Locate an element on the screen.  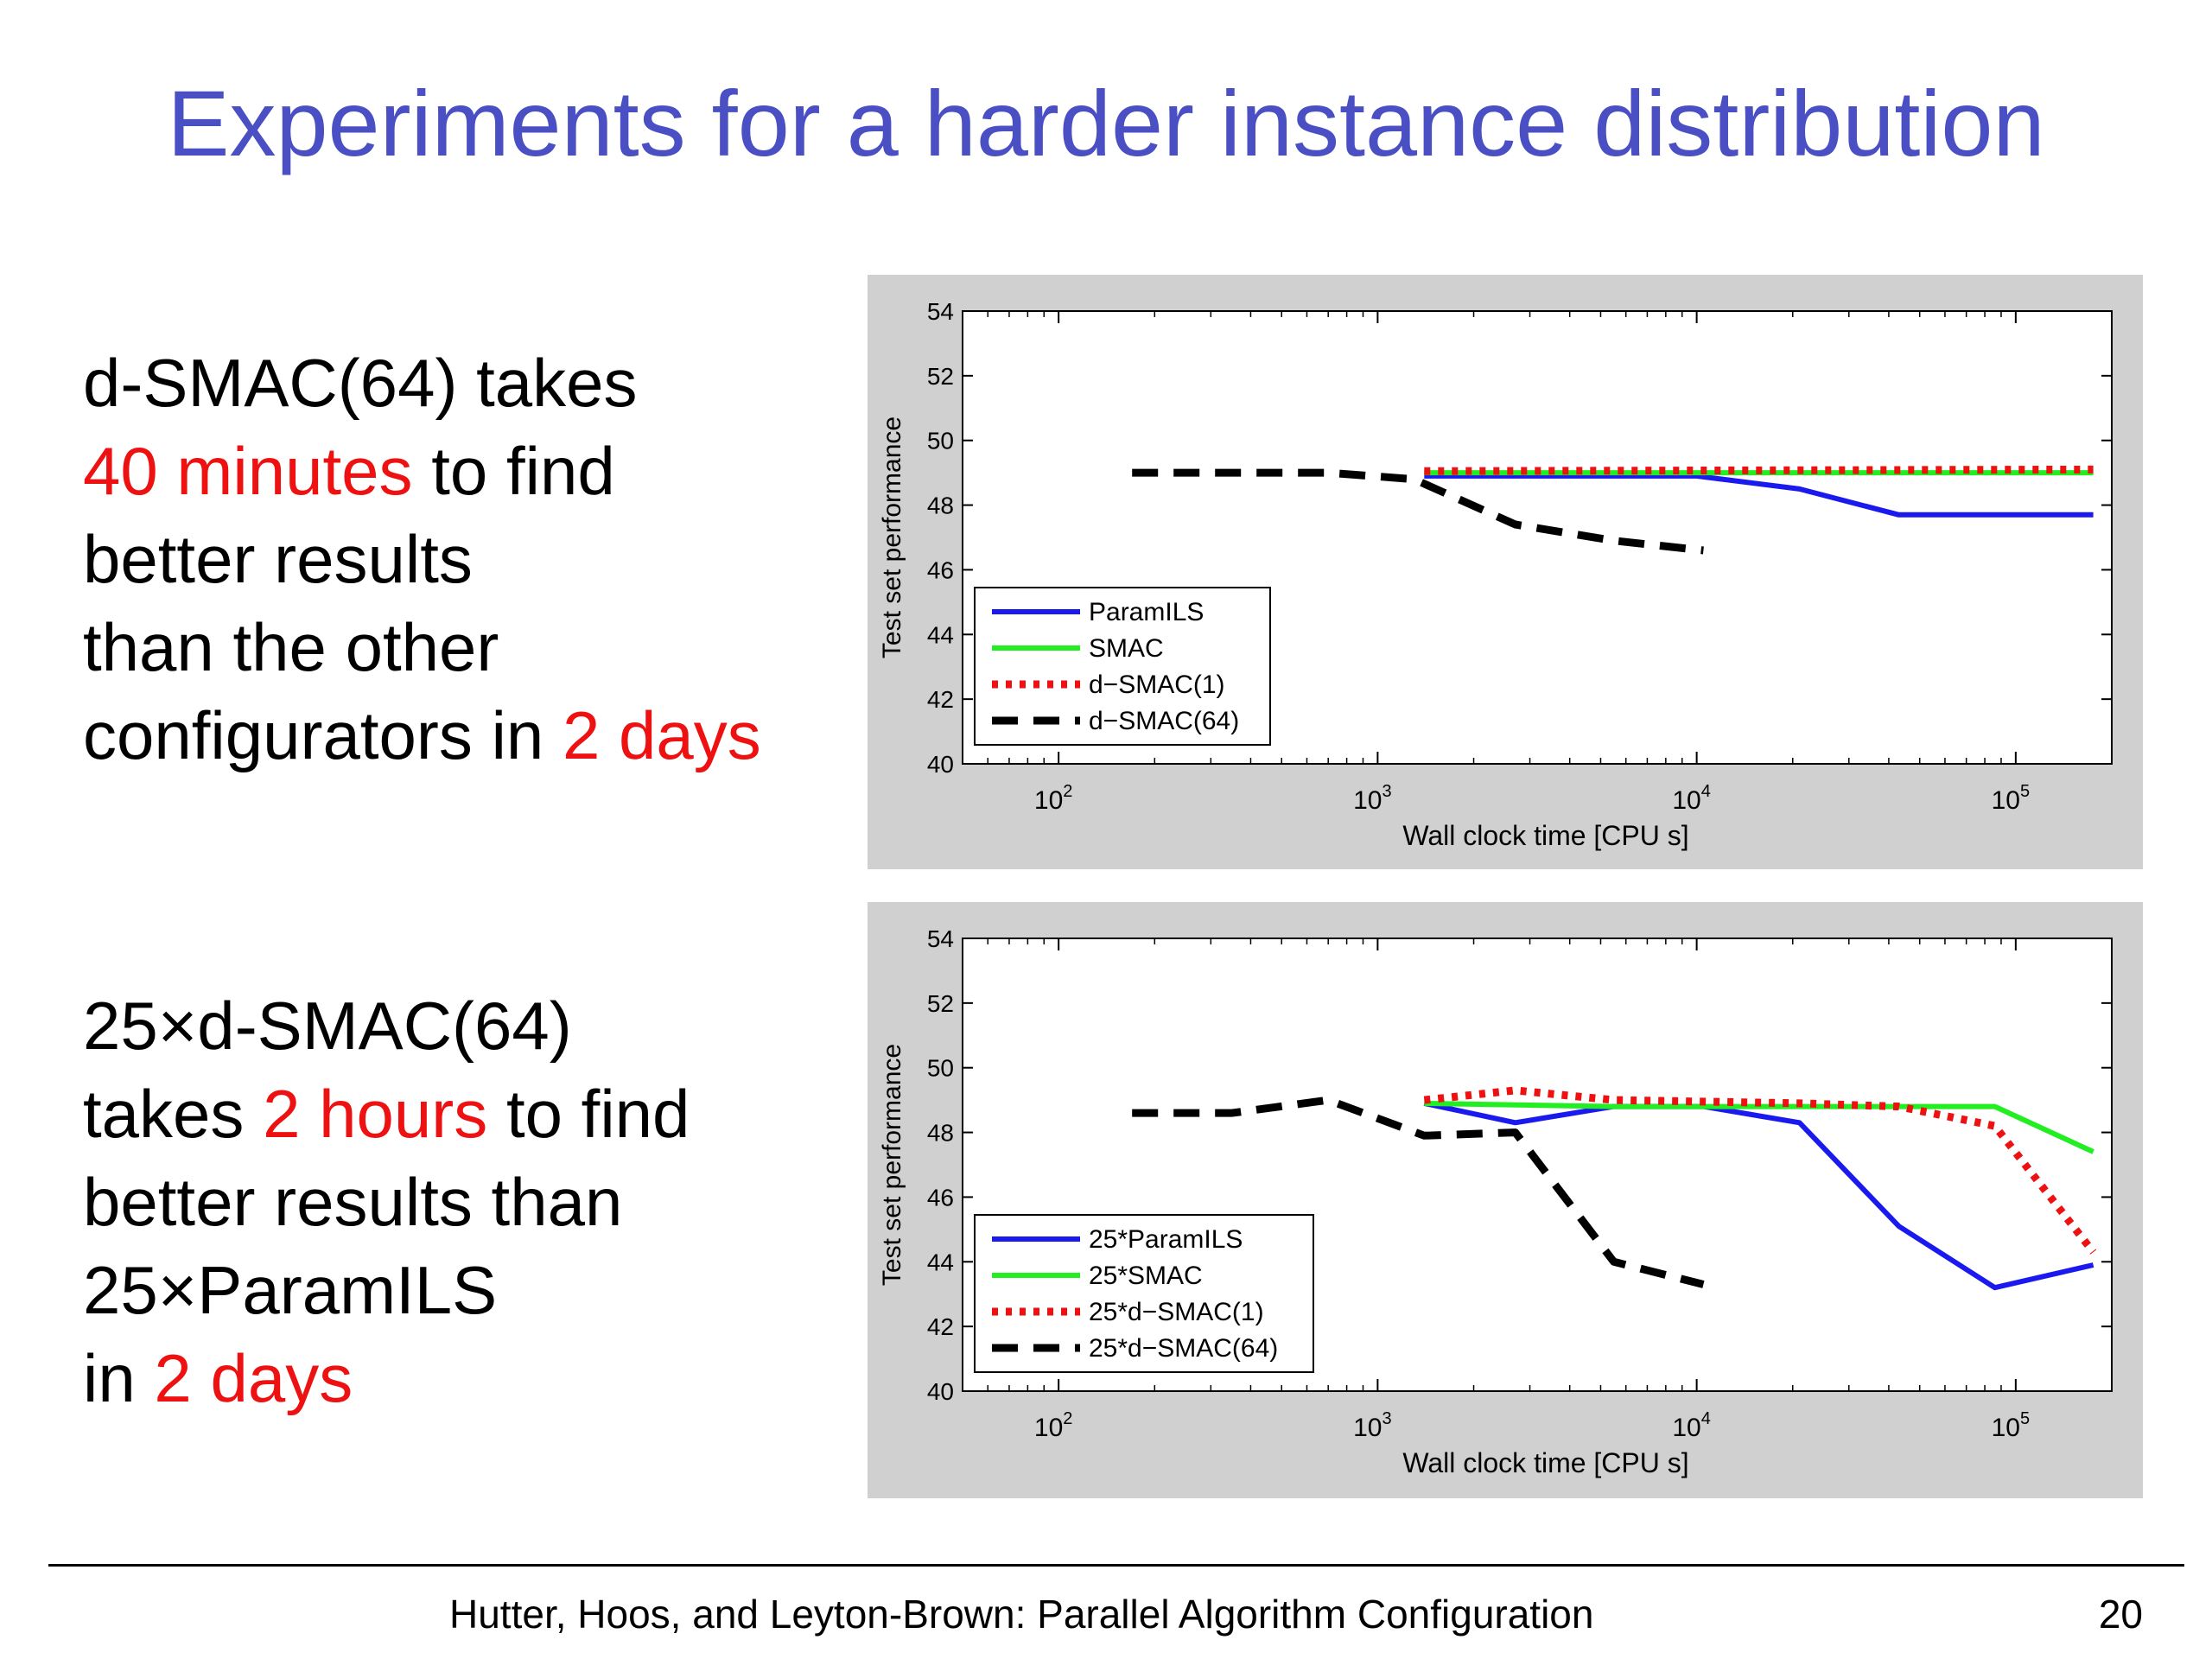
text-line: better results is located at coordinates (480, 559).